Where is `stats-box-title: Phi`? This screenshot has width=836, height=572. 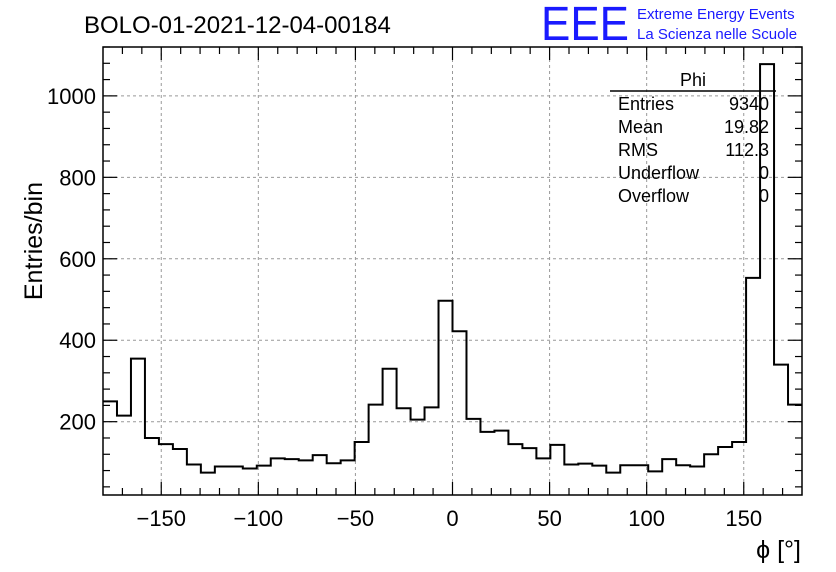 stats-box-title: Phi is located at coordinates (693, 80).